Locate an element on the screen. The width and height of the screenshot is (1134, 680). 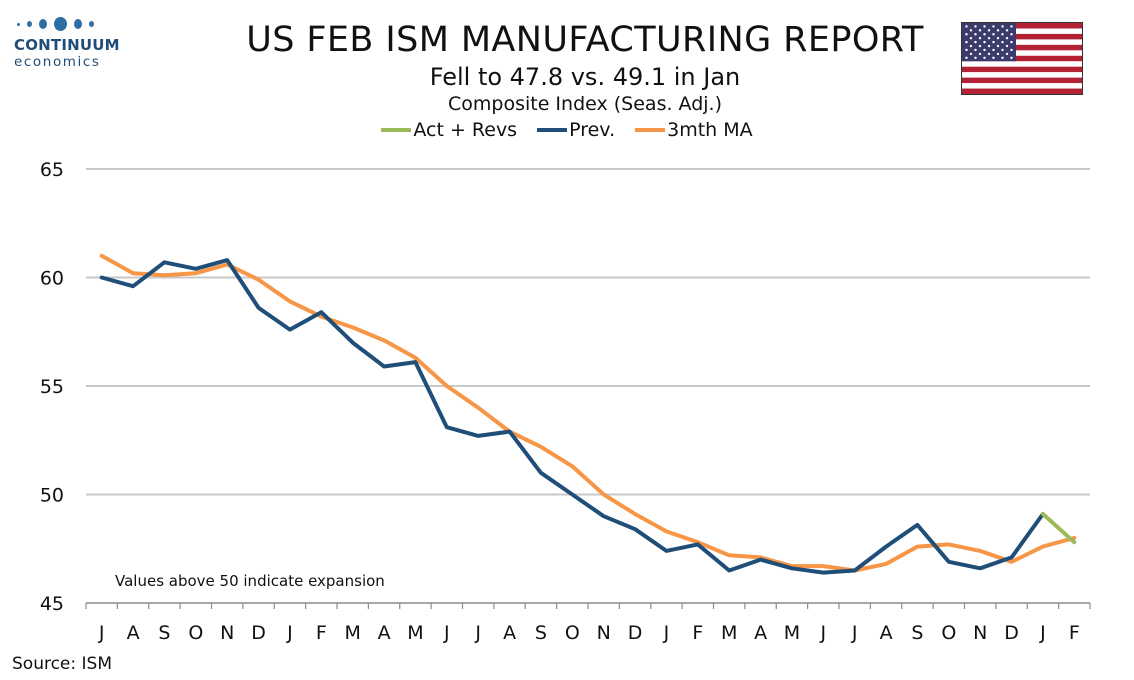
logo-subname: economics is located at coordinates (57, 62).